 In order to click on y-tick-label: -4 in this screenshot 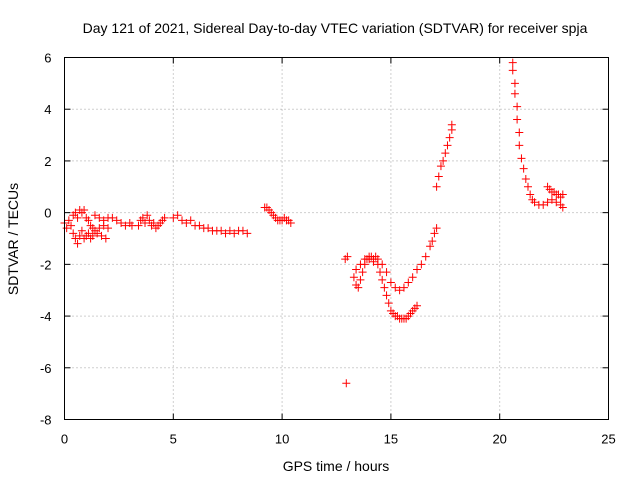, I will do `click(46, 316)`.